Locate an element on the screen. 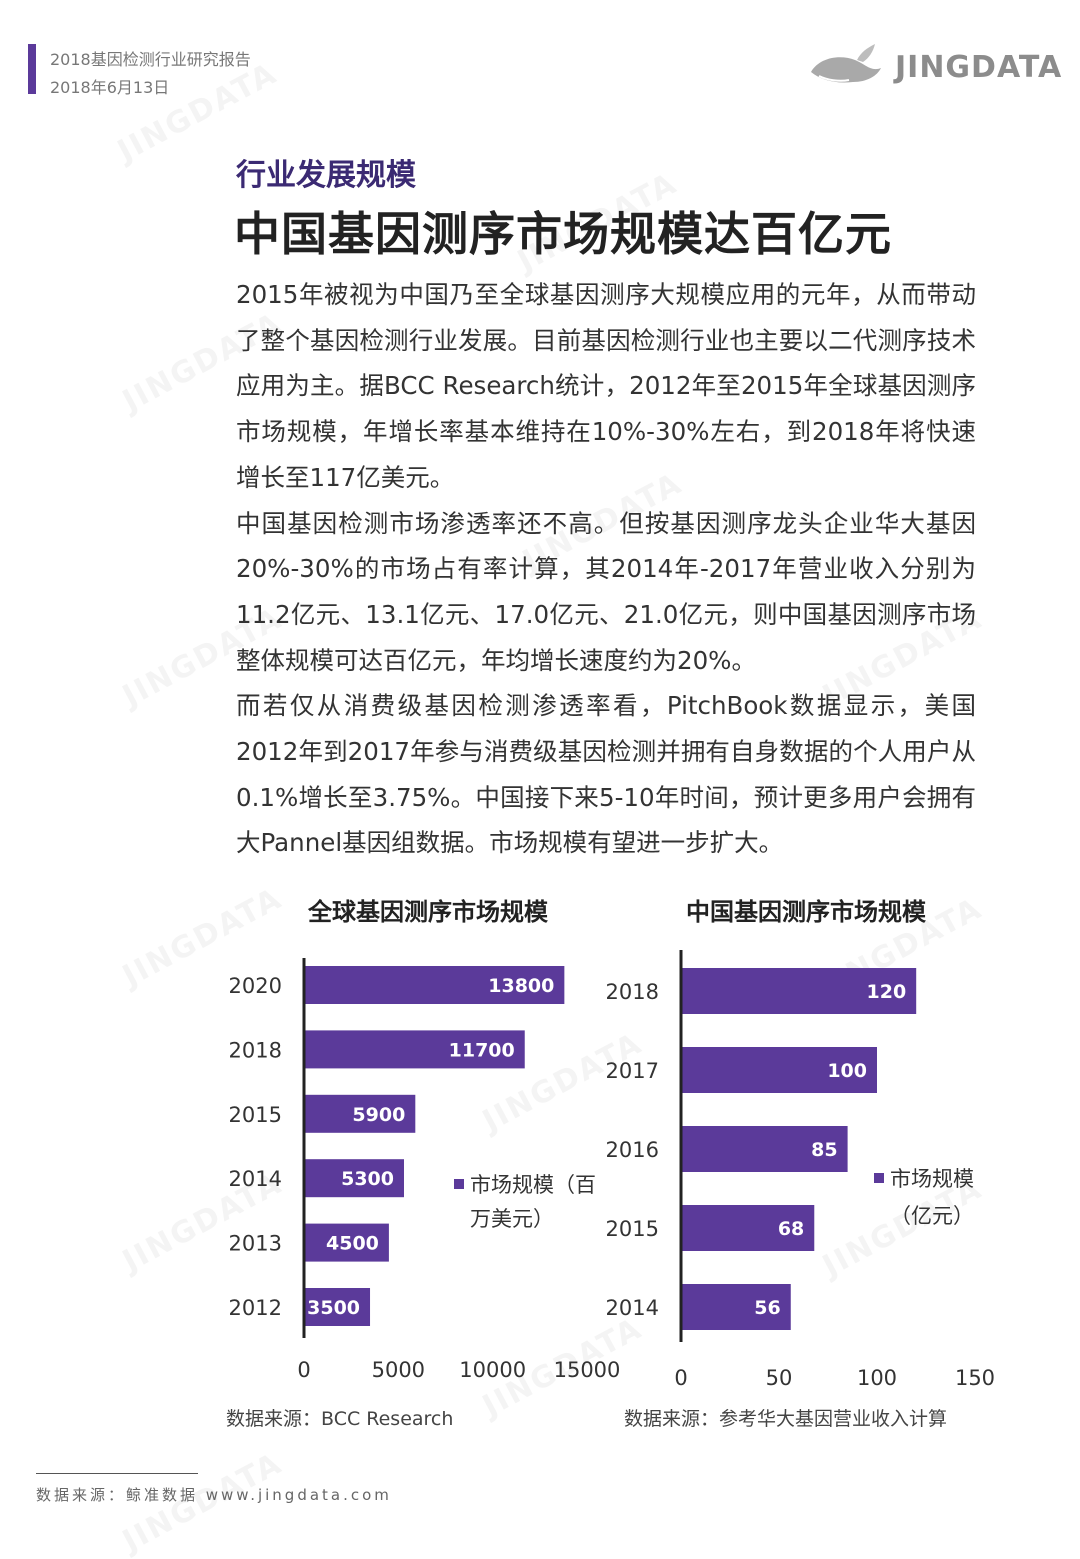  whale-icon is located at coordinates (846, 63).